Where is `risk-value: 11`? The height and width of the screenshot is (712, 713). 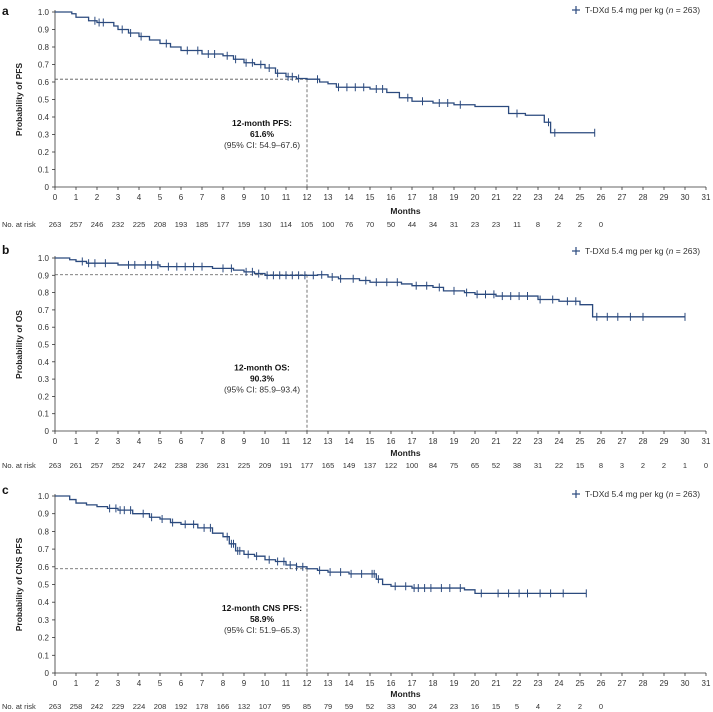
risk-value: 11 is located at coordinates (517, 224).